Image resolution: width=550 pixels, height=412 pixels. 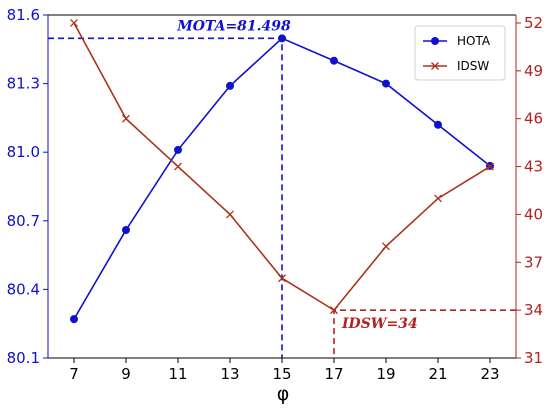 I want to click on right-y-tick-label: 37, so click(x=533, y=262).